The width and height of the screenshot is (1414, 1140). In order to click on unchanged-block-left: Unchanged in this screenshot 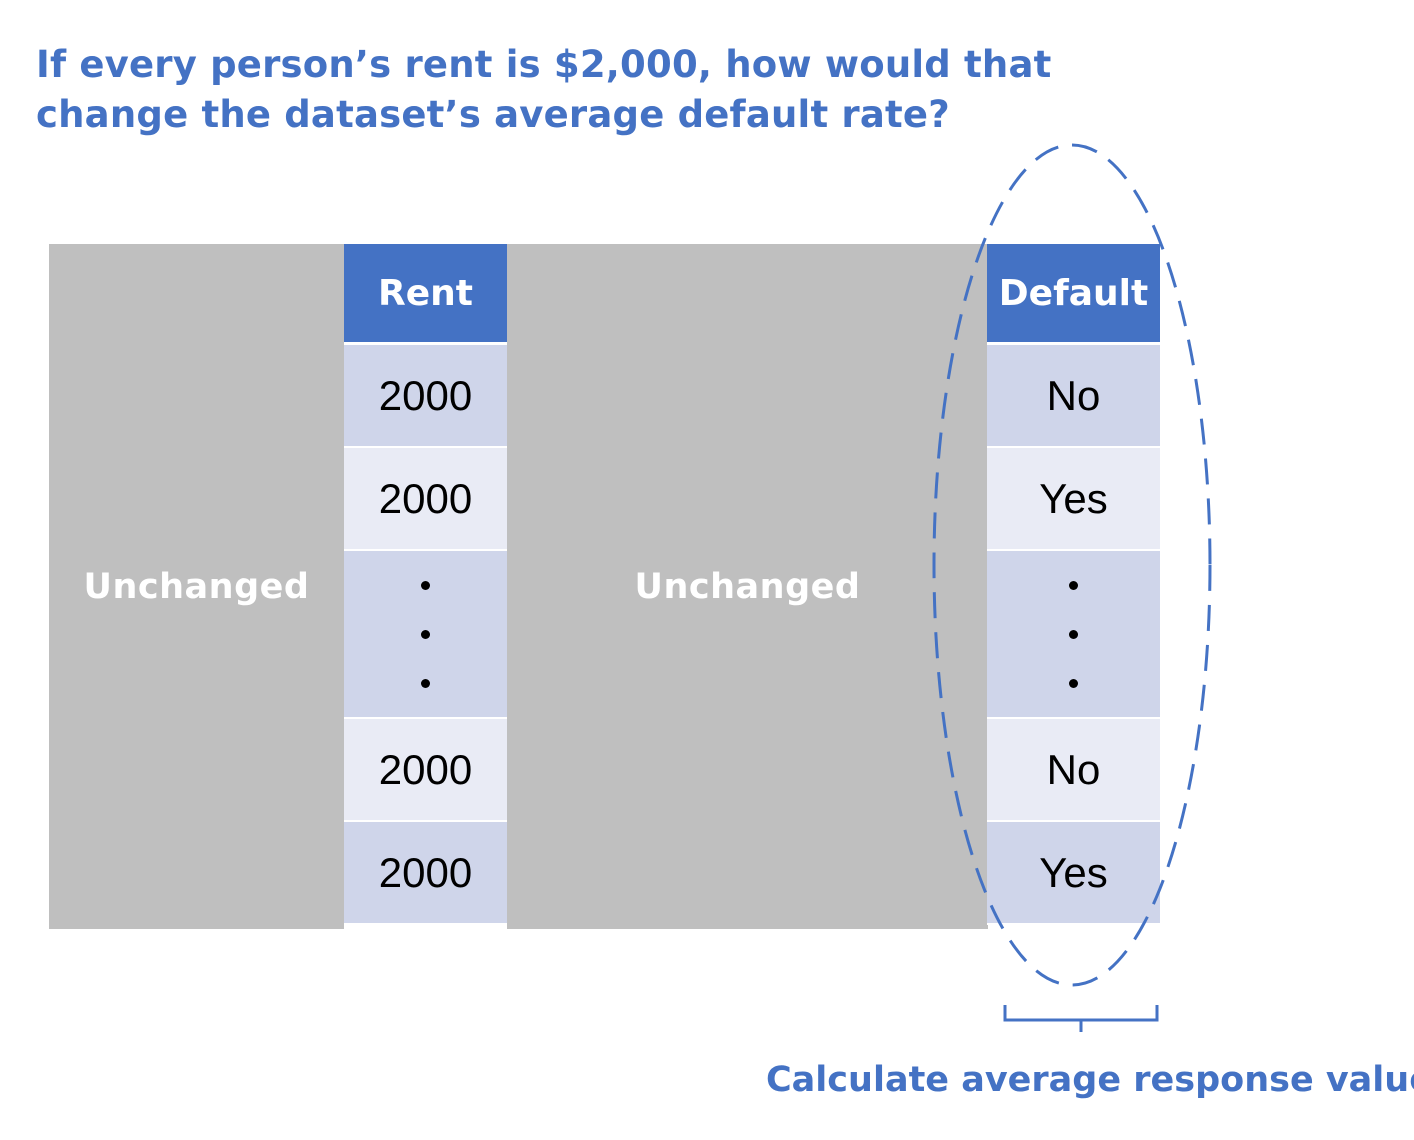, I will do `click(196, 586)`.